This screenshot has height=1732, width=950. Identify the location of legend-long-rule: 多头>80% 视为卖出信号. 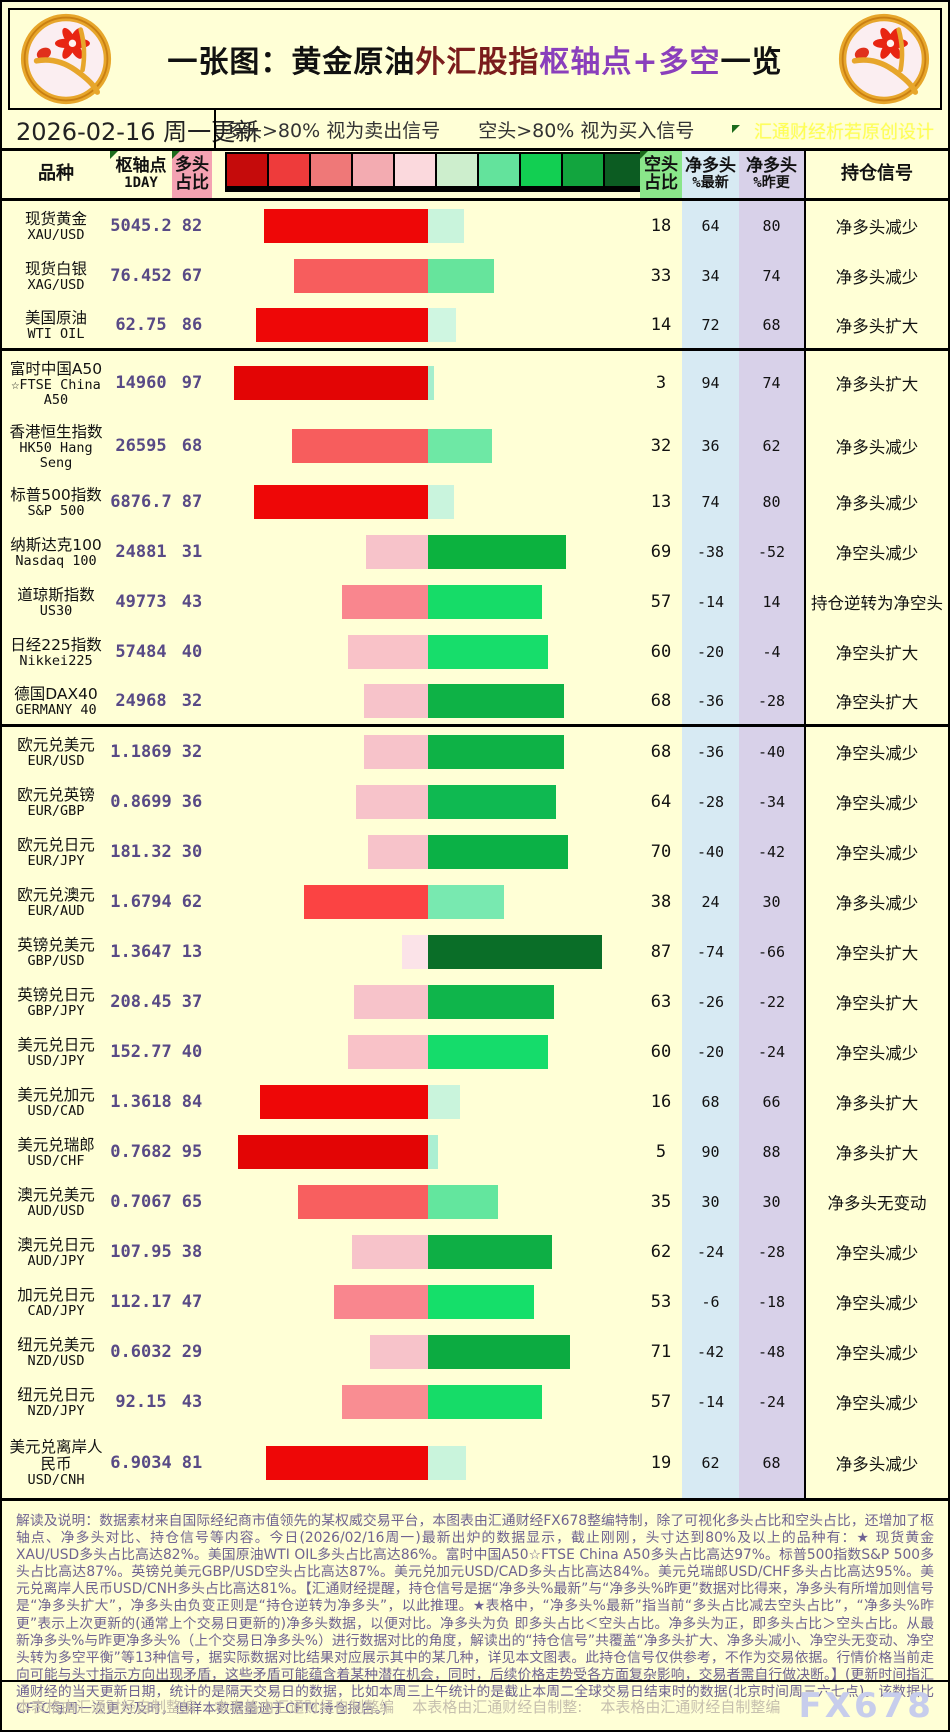
(332, 130).